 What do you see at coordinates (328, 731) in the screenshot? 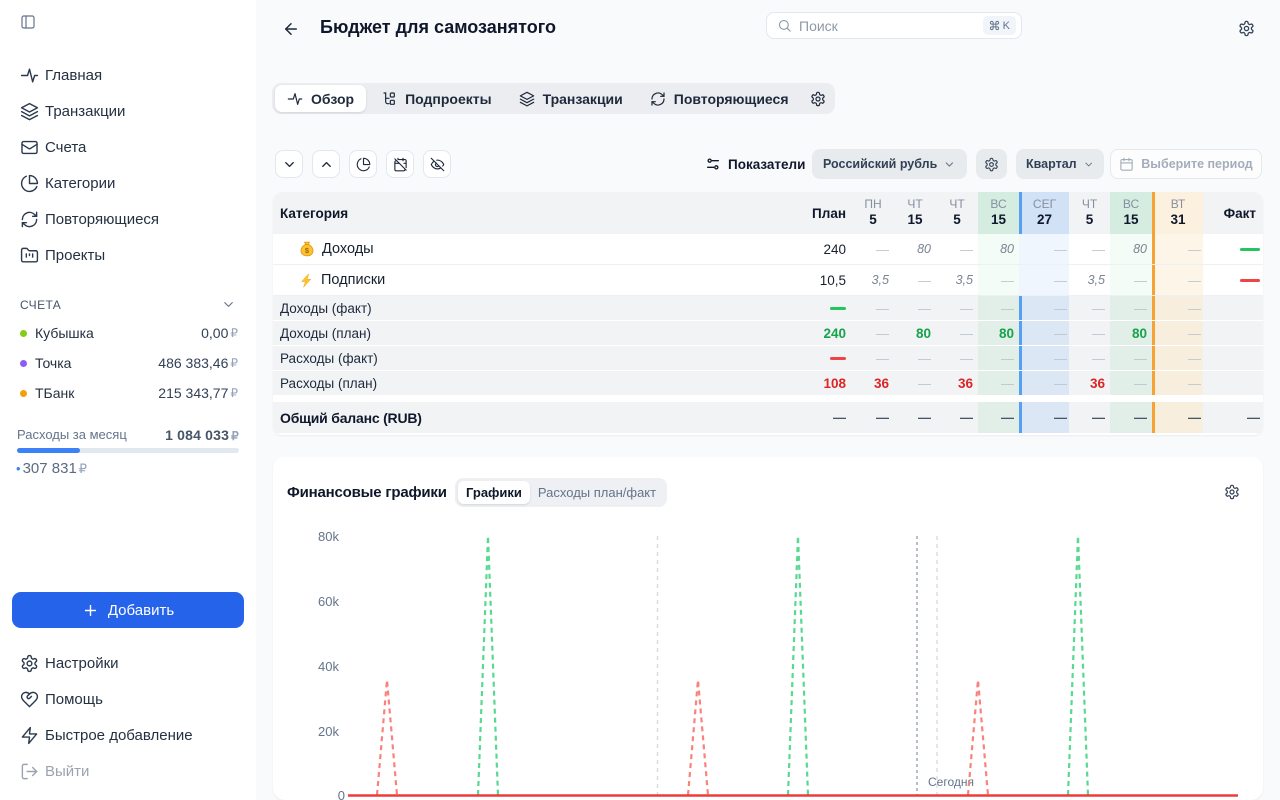
I see `svg-text: 20k` at bounding box center [328, 731].